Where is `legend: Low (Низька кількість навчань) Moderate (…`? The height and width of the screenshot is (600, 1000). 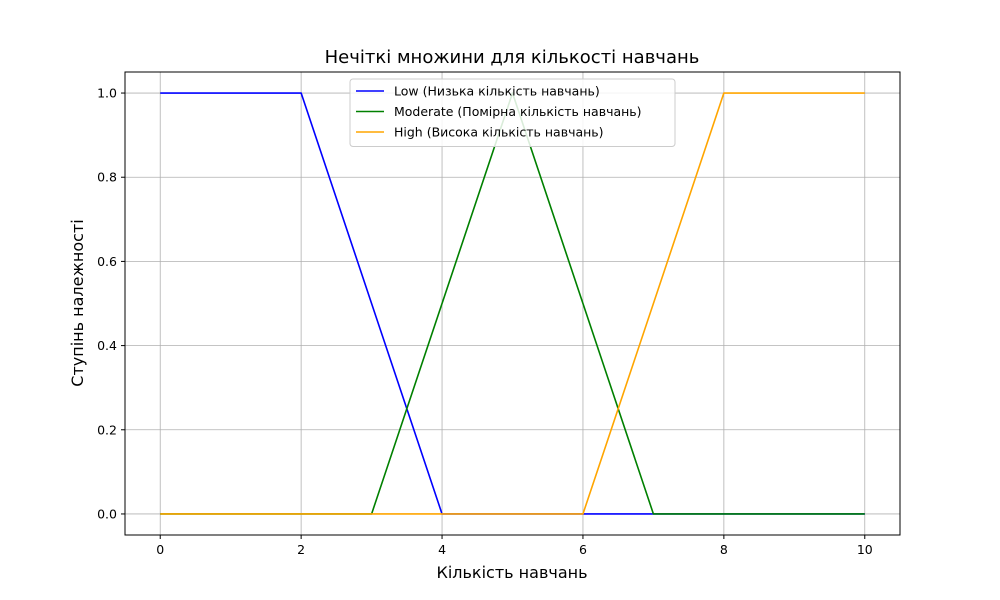
legend: Low (Низька кількість навчань) Moderate (… is located at coordinates (512, 112).